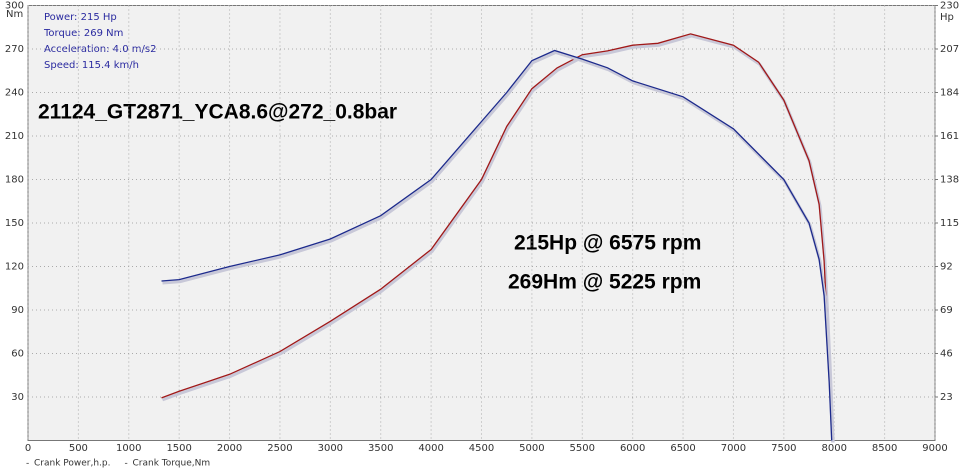  Describe the element at coordinates (330, 448) in the screenshot. I see `x-tick-label: 3000` at that location.